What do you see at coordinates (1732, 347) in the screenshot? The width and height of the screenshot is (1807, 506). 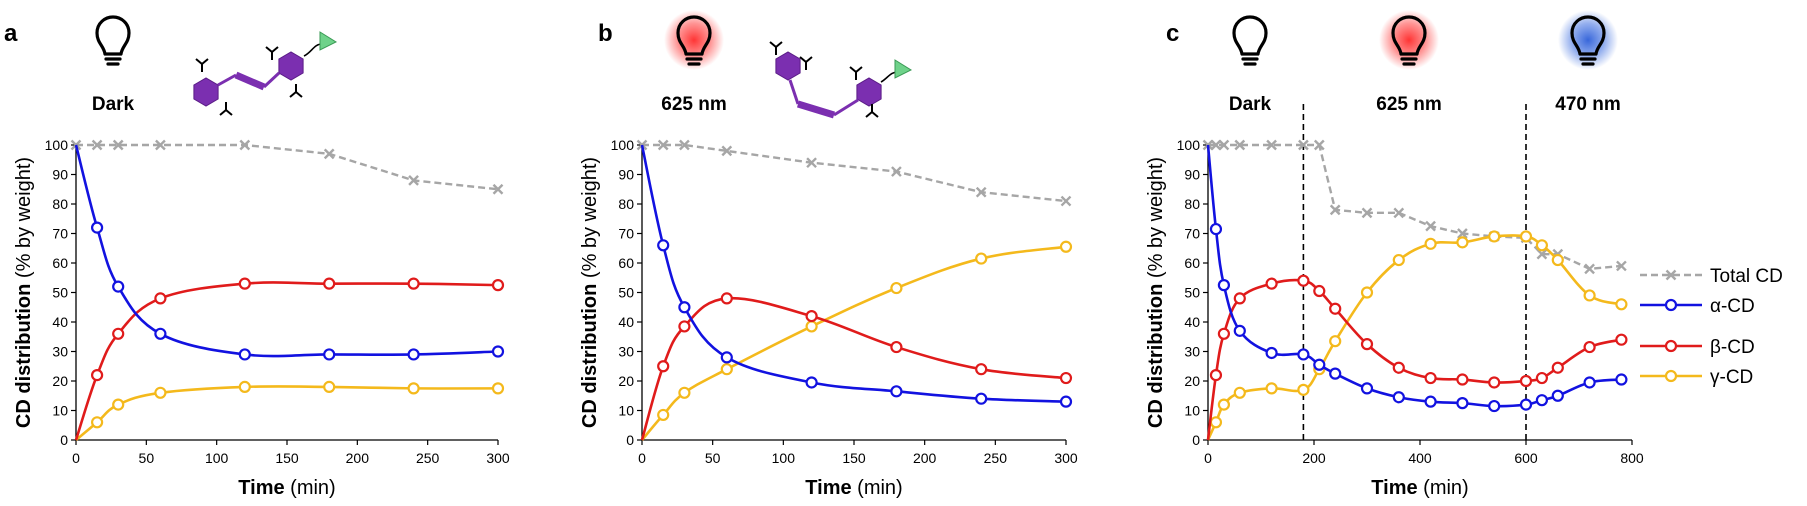 I see `legend-label-beta: β-CD` at bounding box center [1732, 347].